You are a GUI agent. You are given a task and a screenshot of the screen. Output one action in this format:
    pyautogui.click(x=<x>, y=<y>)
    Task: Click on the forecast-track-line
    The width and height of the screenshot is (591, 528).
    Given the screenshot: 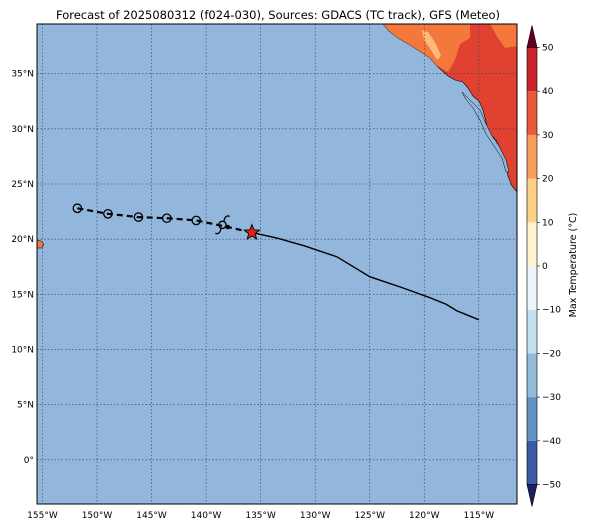 What is the action you would take?
    pyautogui.click(x=365, y=276)
    